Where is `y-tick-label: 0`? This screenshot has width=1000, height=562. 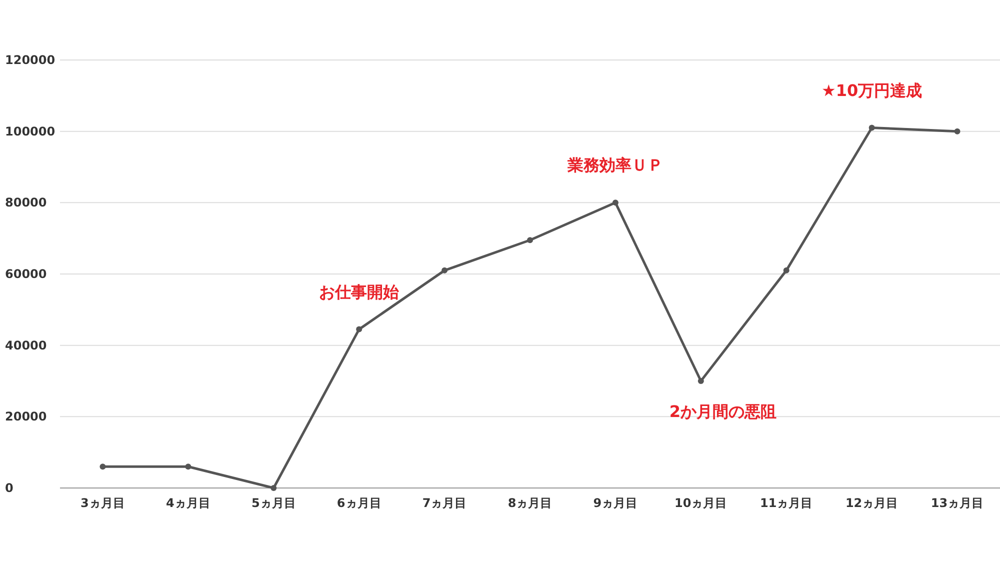 y-tick-label: 0 is located at coordinates (9, 488).